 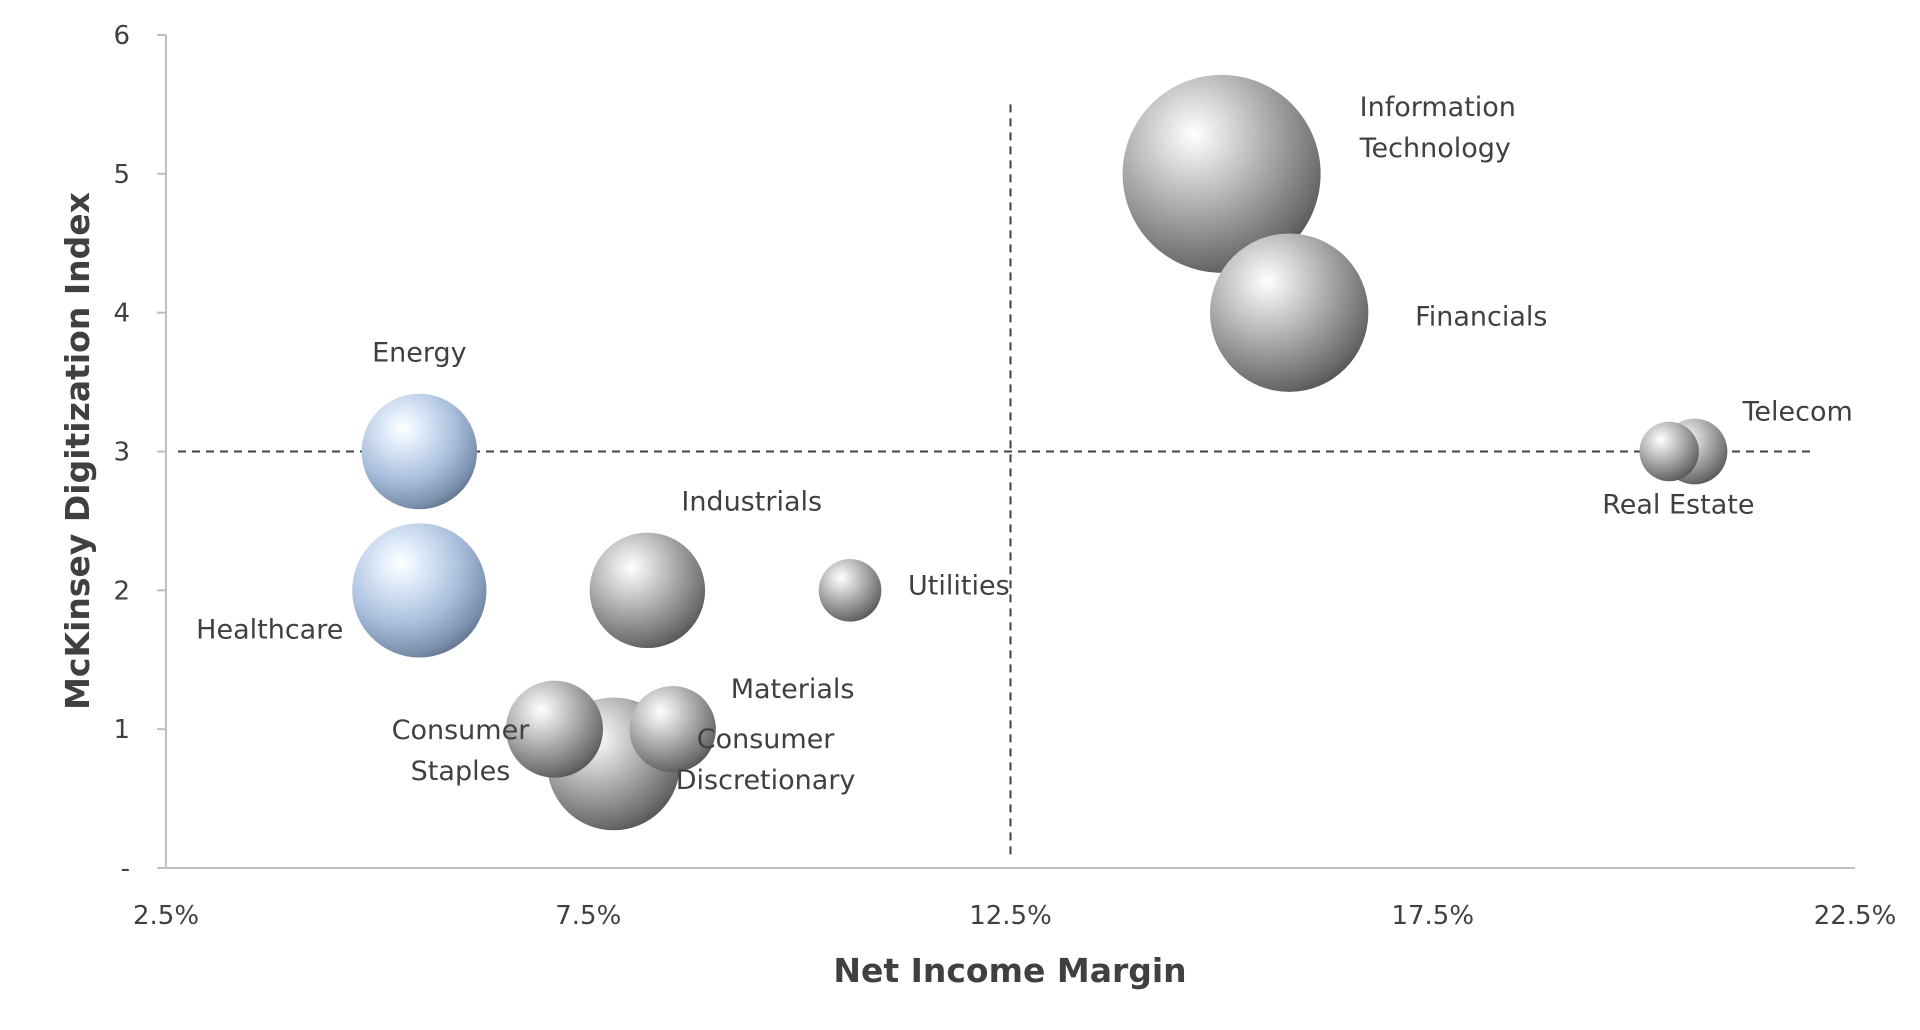 What do you see at coordinates (1855, 916) in the screenshot?
I see `x-tick-label: 22.5%` at bounding box center [1855, 916].